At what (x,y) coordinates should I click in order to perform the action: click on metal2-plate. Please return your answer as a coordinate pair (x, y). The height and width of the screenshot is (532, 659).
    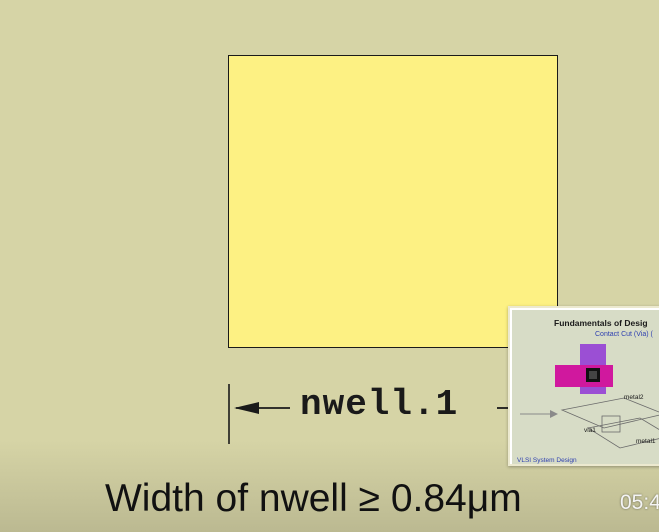
    Looking at the image, I should click on (609, 413).